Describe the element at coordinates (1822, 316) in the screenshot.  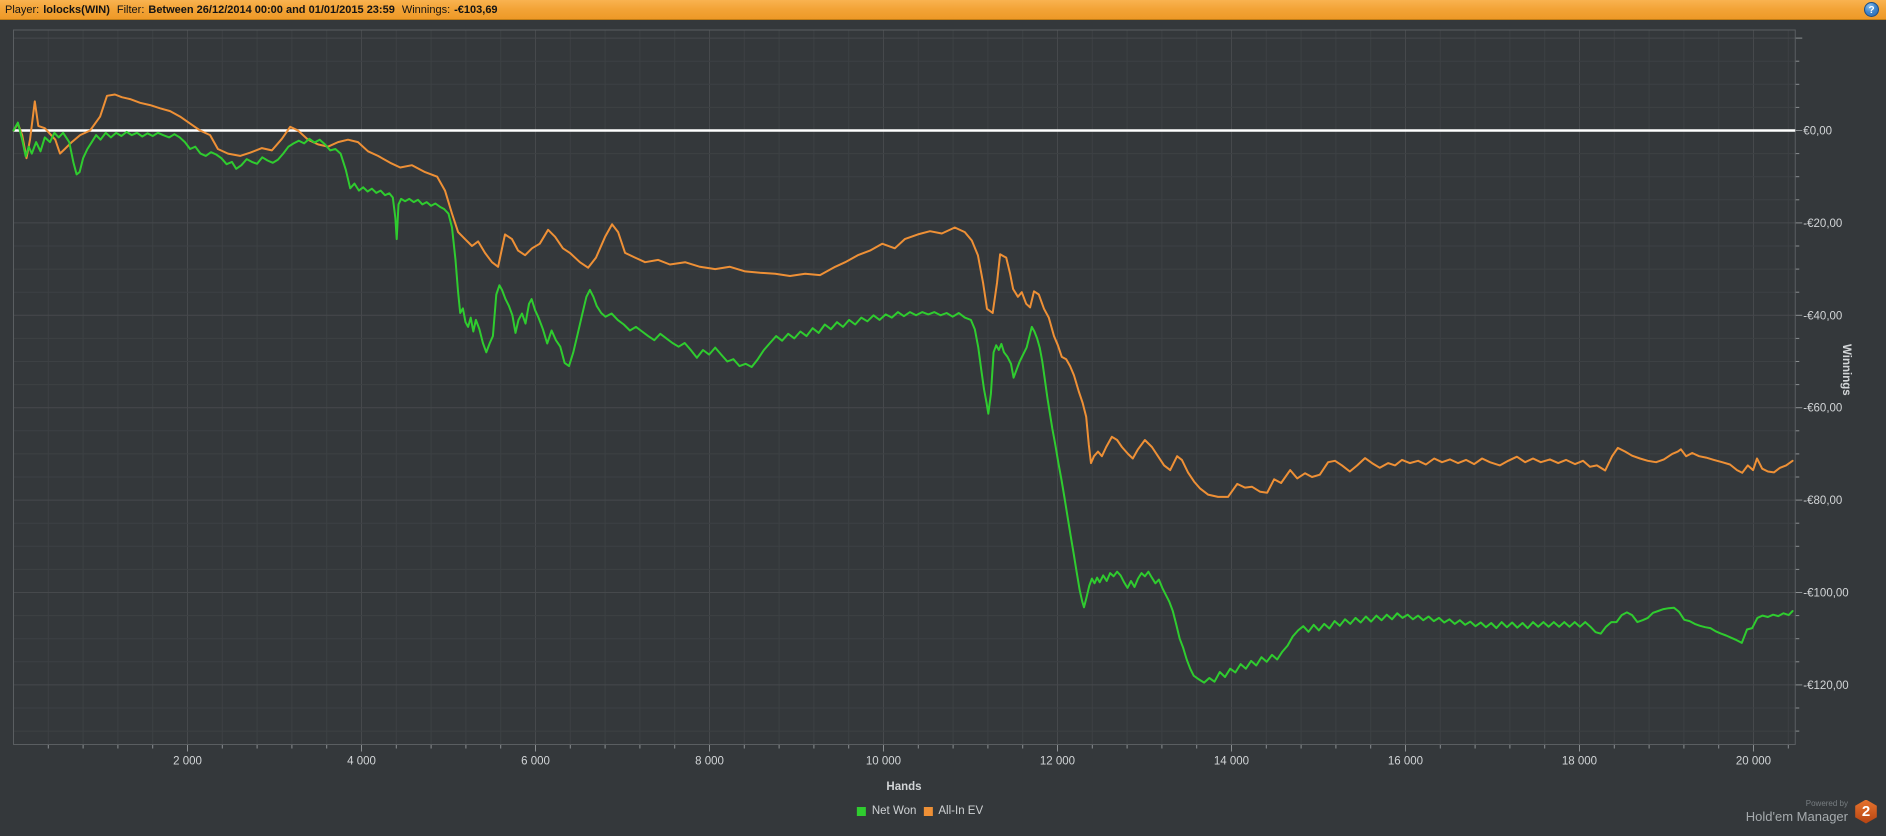
I see `y-tick-label: -€40,00` at that location.